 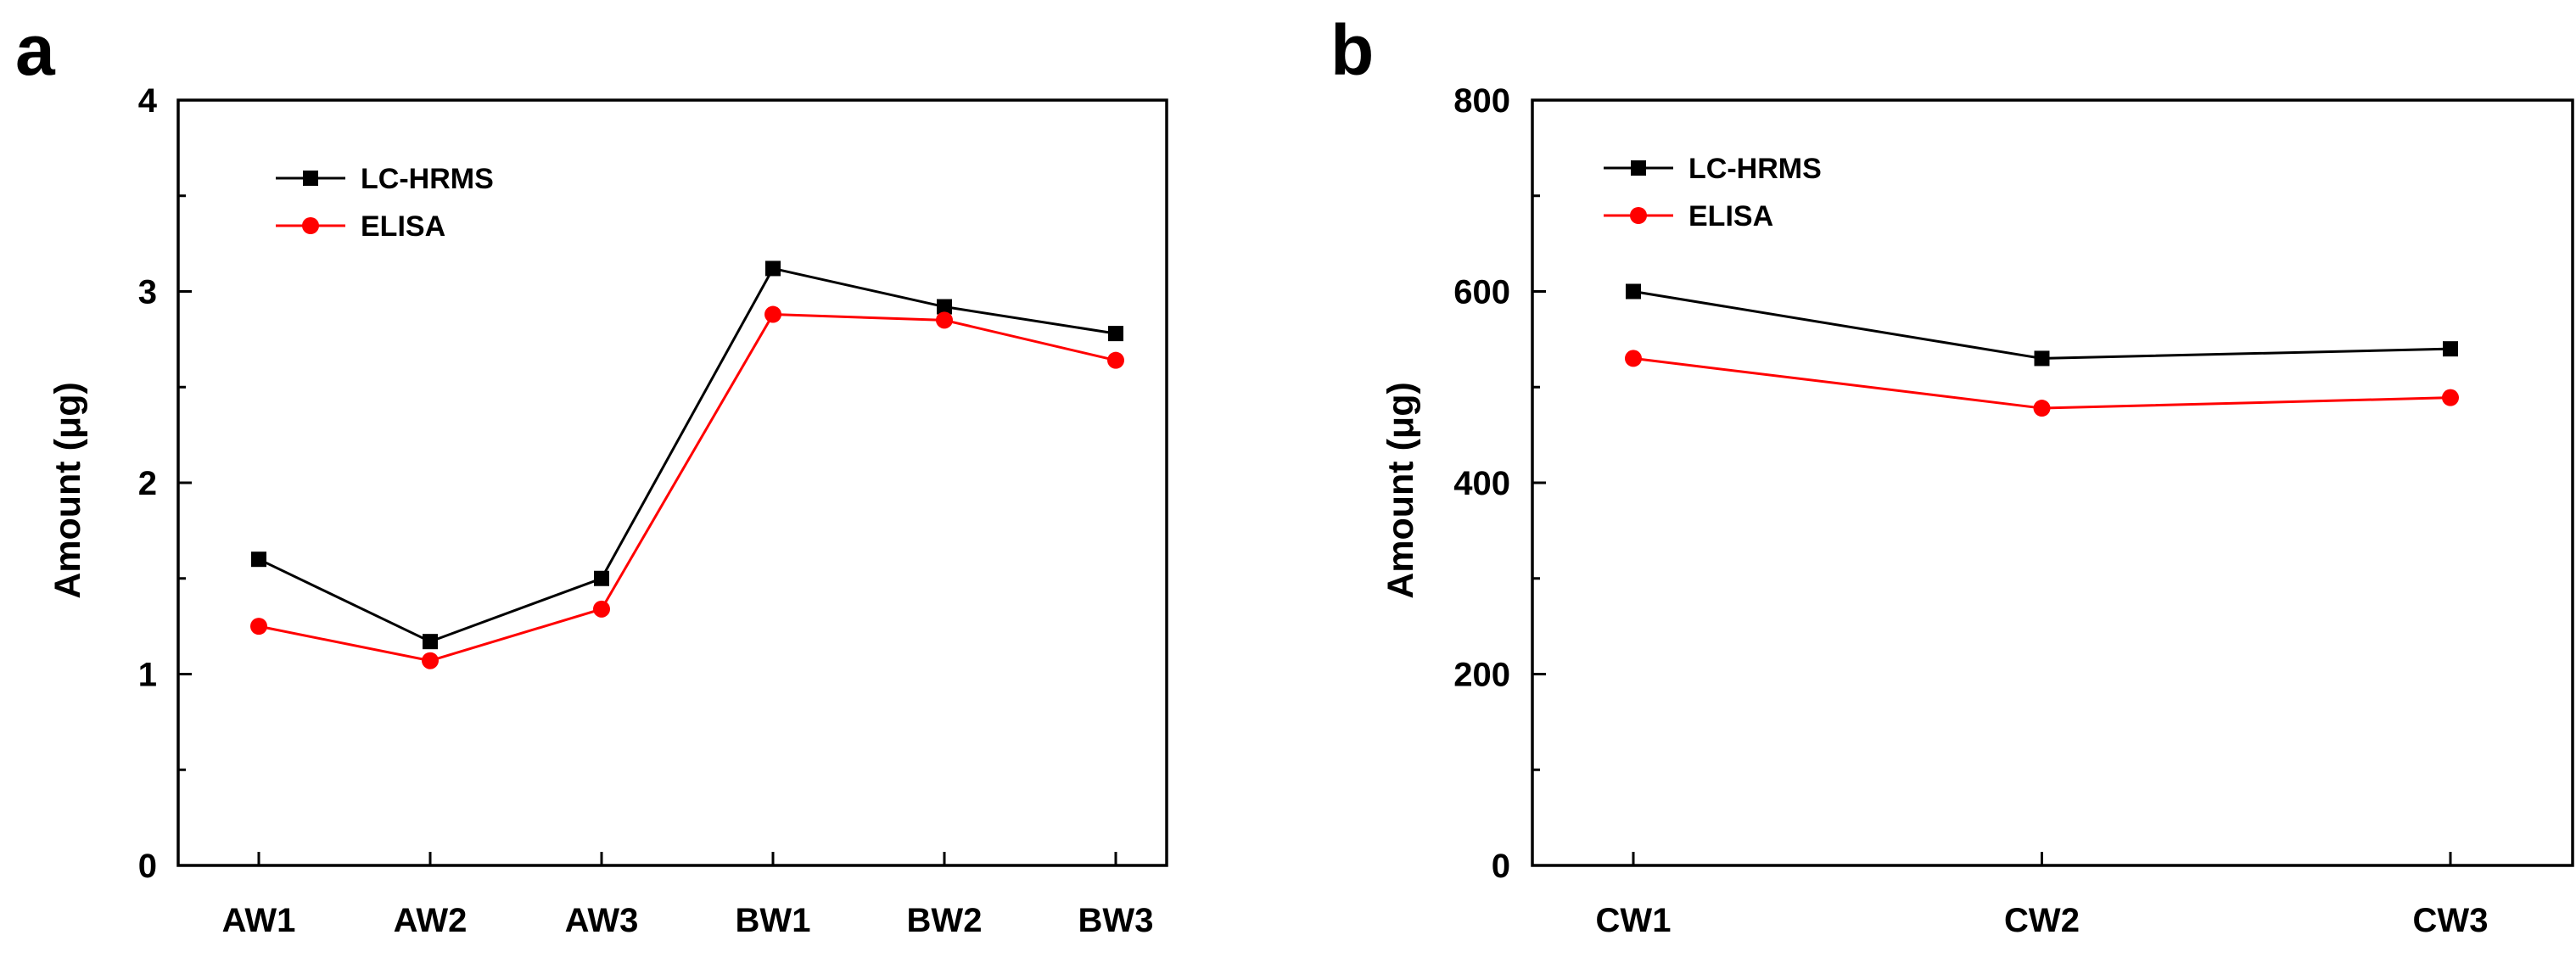 I want to click on series-line-lc-hrms-a, so click(x=687, y=455).